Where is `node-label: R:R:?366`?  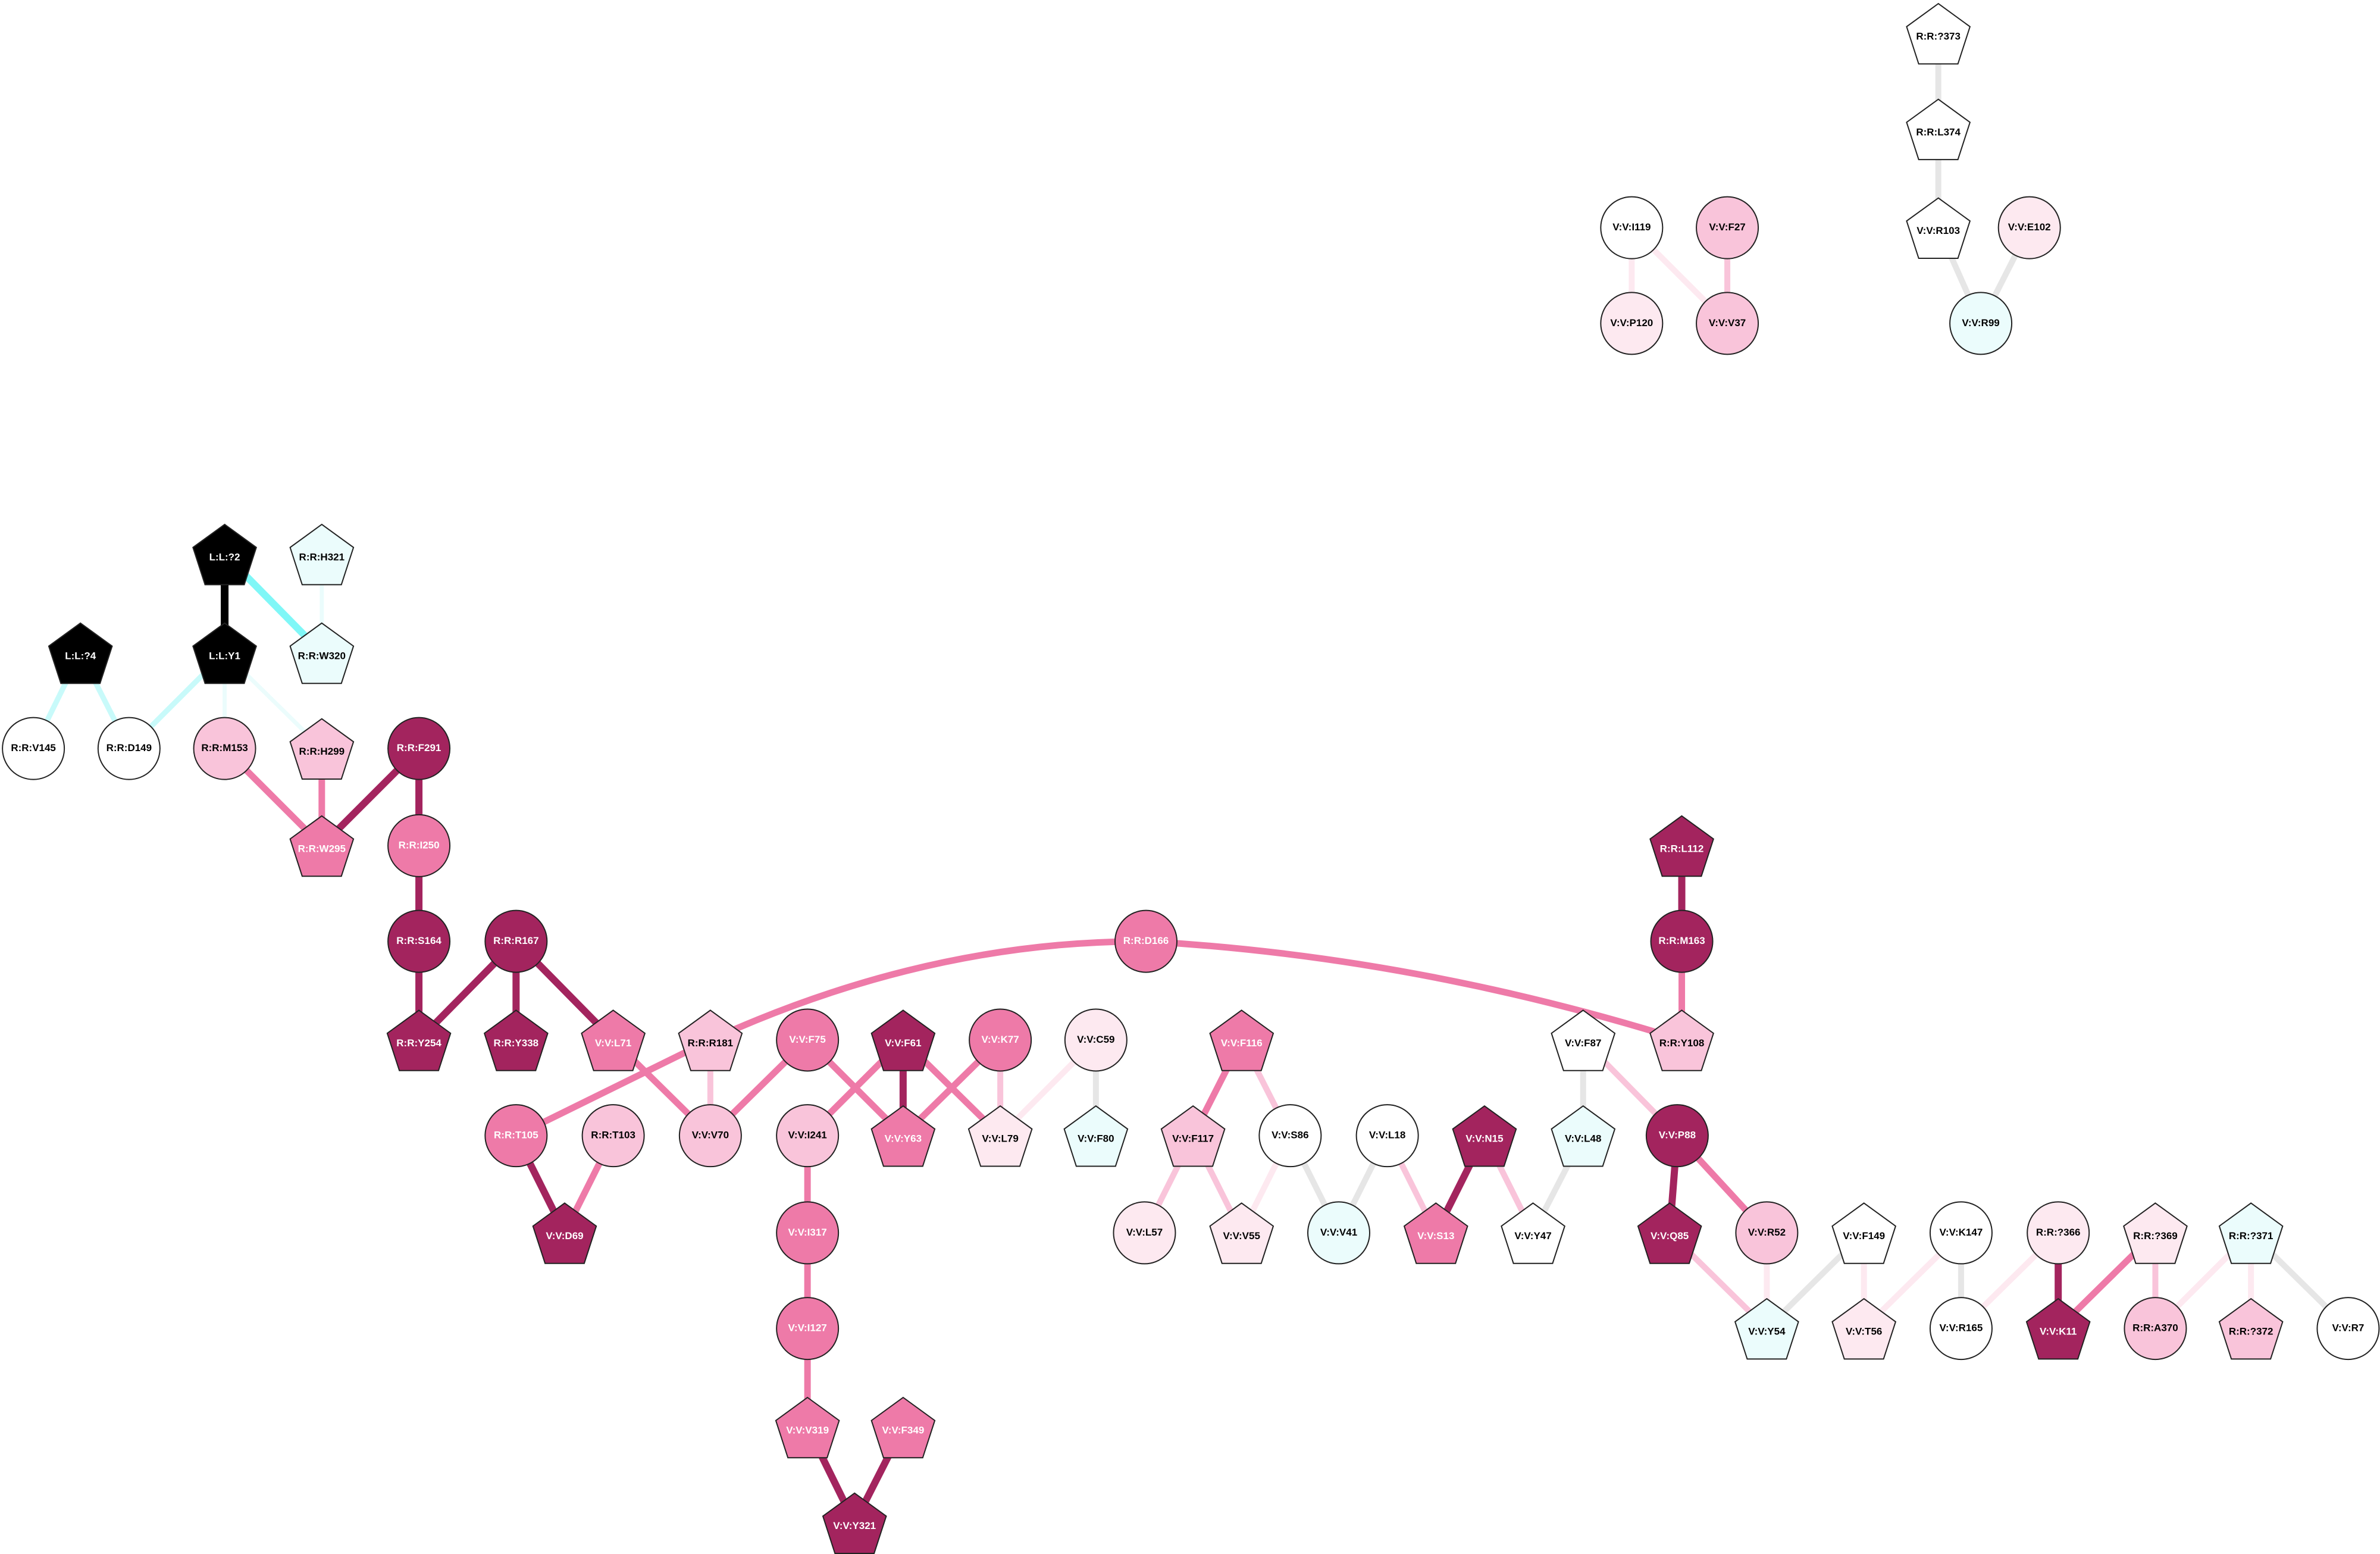
node-label: R:R:?366 is located at coordinates (2058, 1232).